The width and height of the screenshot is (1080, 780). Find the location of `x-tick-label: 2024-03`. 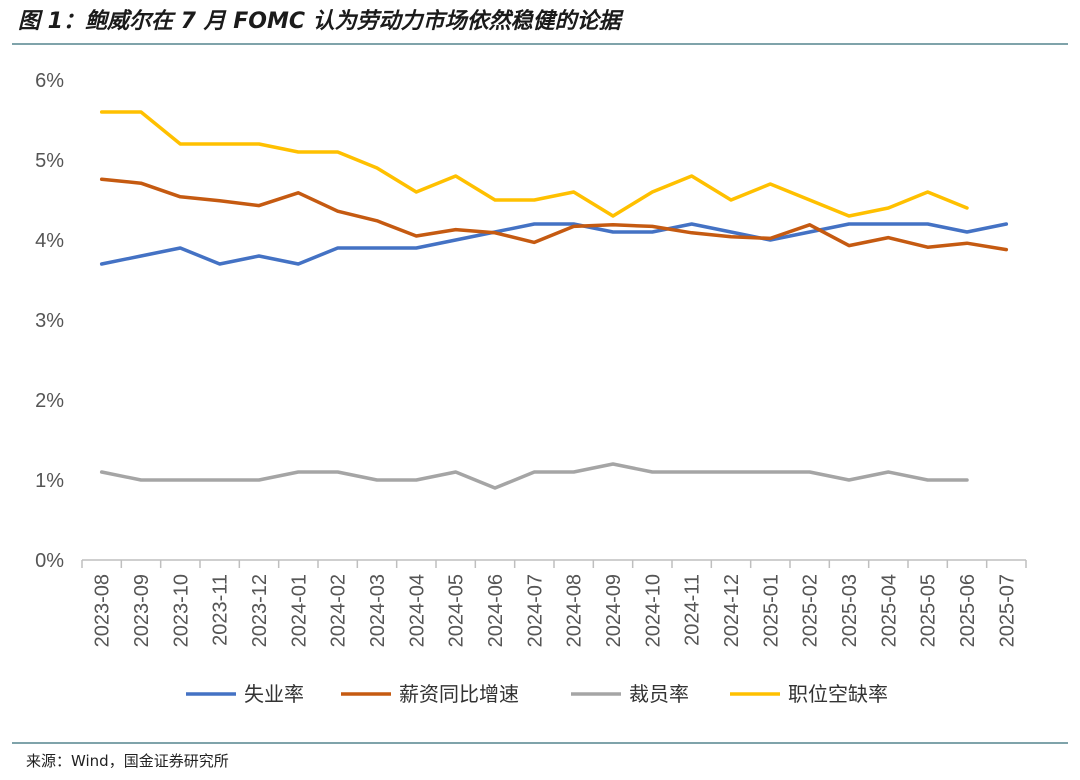

x-tick-label: 2024-03 is located at coordinates (378, 610).